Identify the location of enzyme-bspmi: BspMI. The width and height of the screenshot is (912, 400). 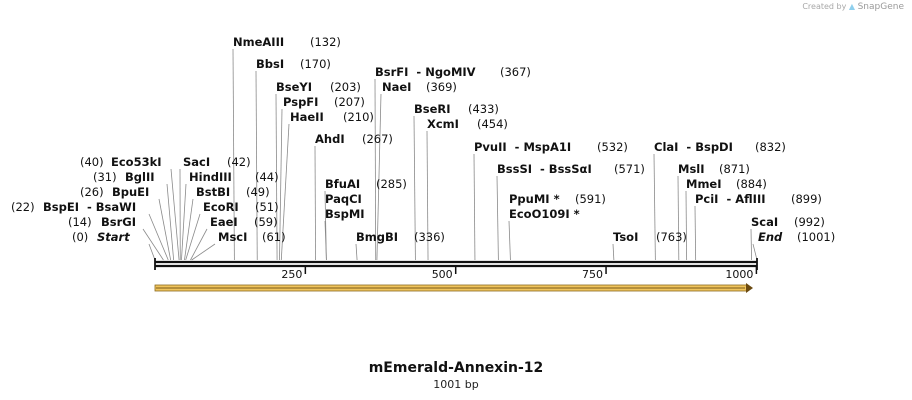
(345, 214).